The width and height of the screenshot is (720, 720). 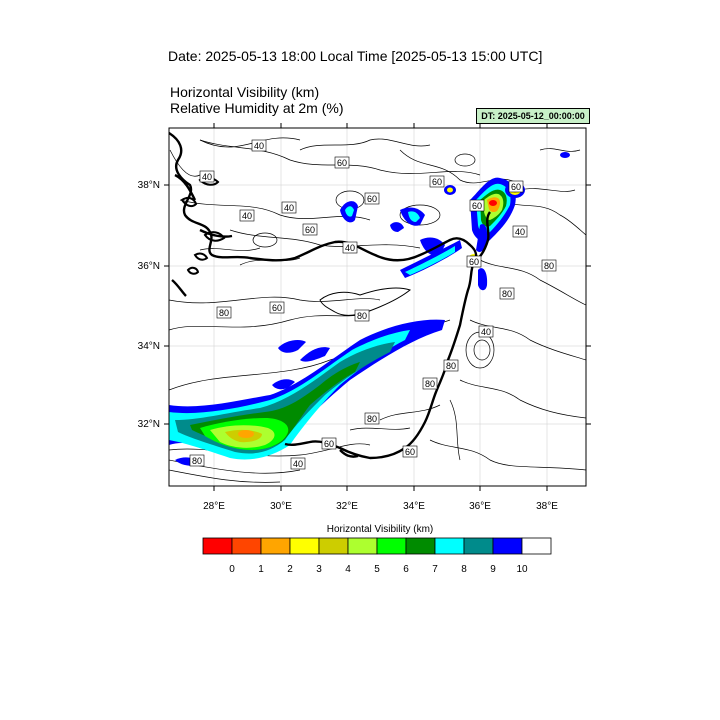 I want to click on lon-tick-label: 38°E, so click(x=547, y=506).